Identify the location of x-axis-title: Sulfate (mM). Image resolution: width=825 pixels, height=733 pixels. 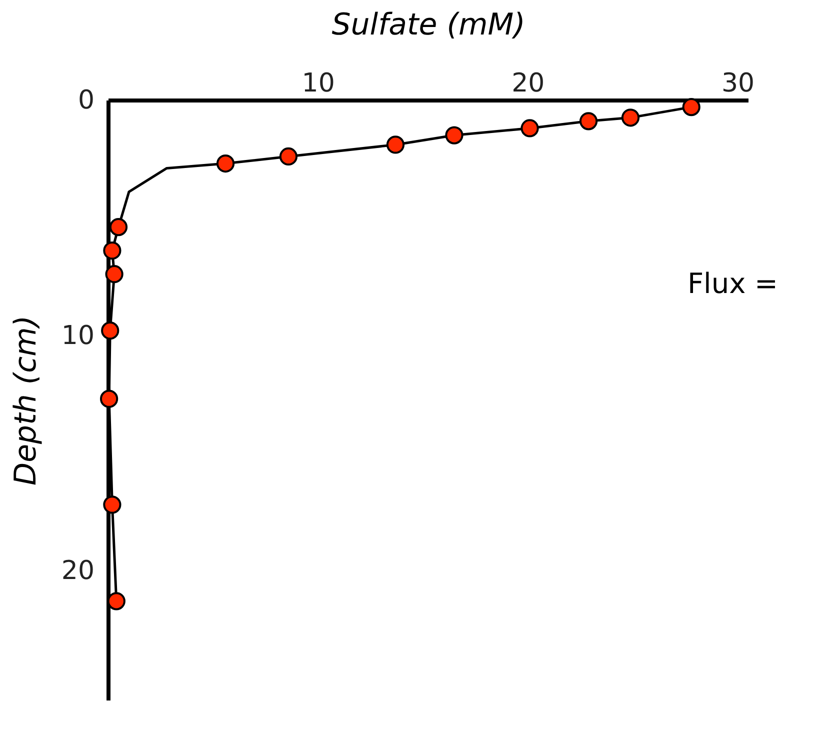
(429, 25).